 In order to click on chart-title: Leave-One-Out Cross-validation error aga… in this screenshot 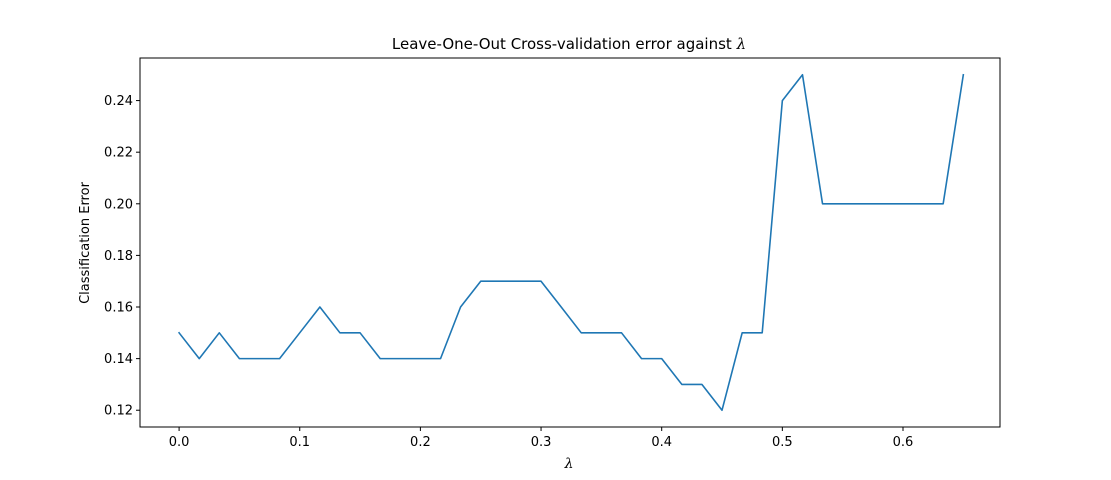, I will do `click(569, 44)`.